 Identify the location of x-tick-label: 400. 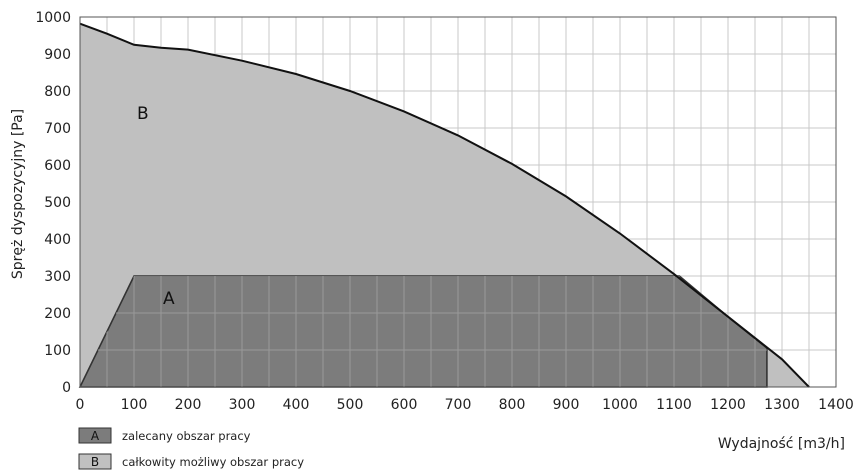
(296, 405).